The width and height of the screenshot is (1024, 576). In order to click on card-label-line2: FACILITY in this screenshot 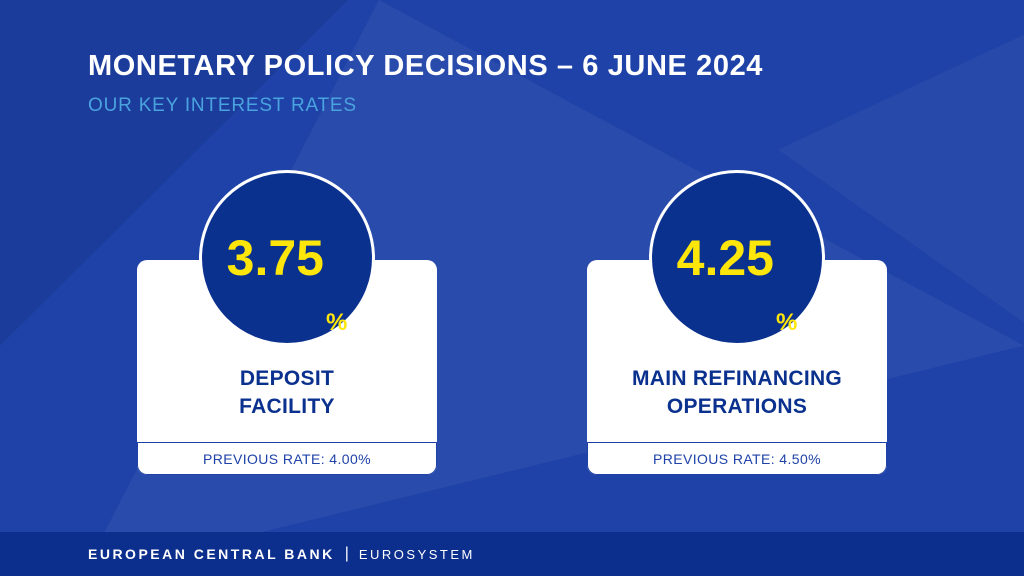, I will do `click(287, 406)`.